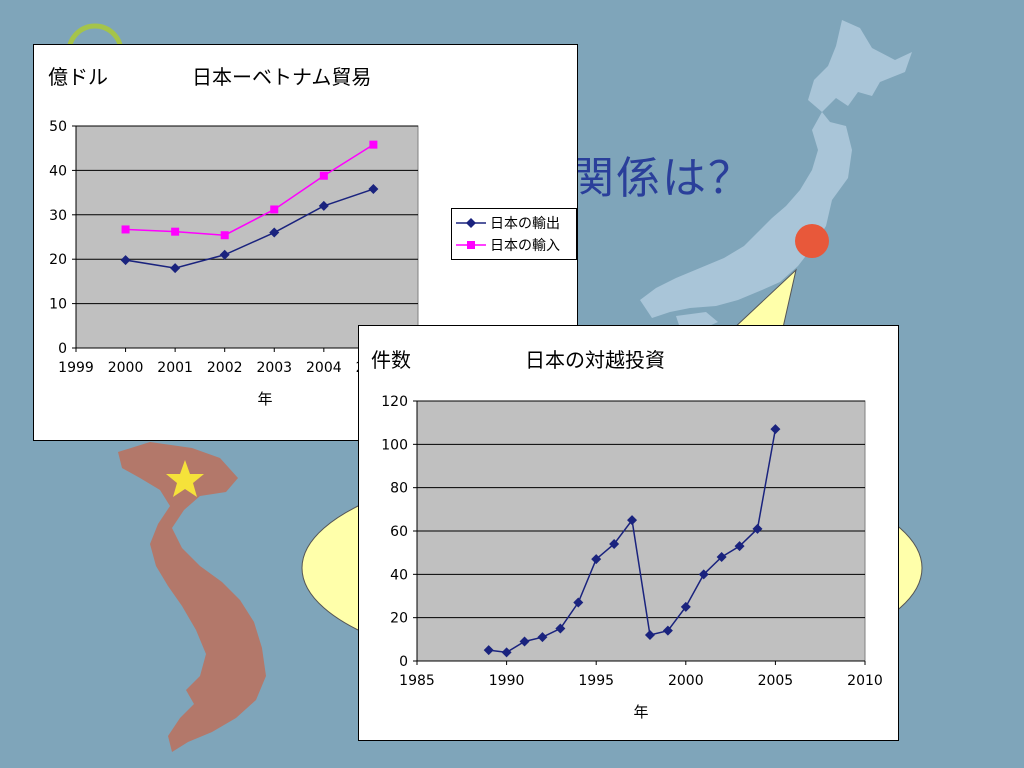 The height and width of the screenshot is (768, 1024). I want to click on hanoi-star-icon, so click(185, 478).